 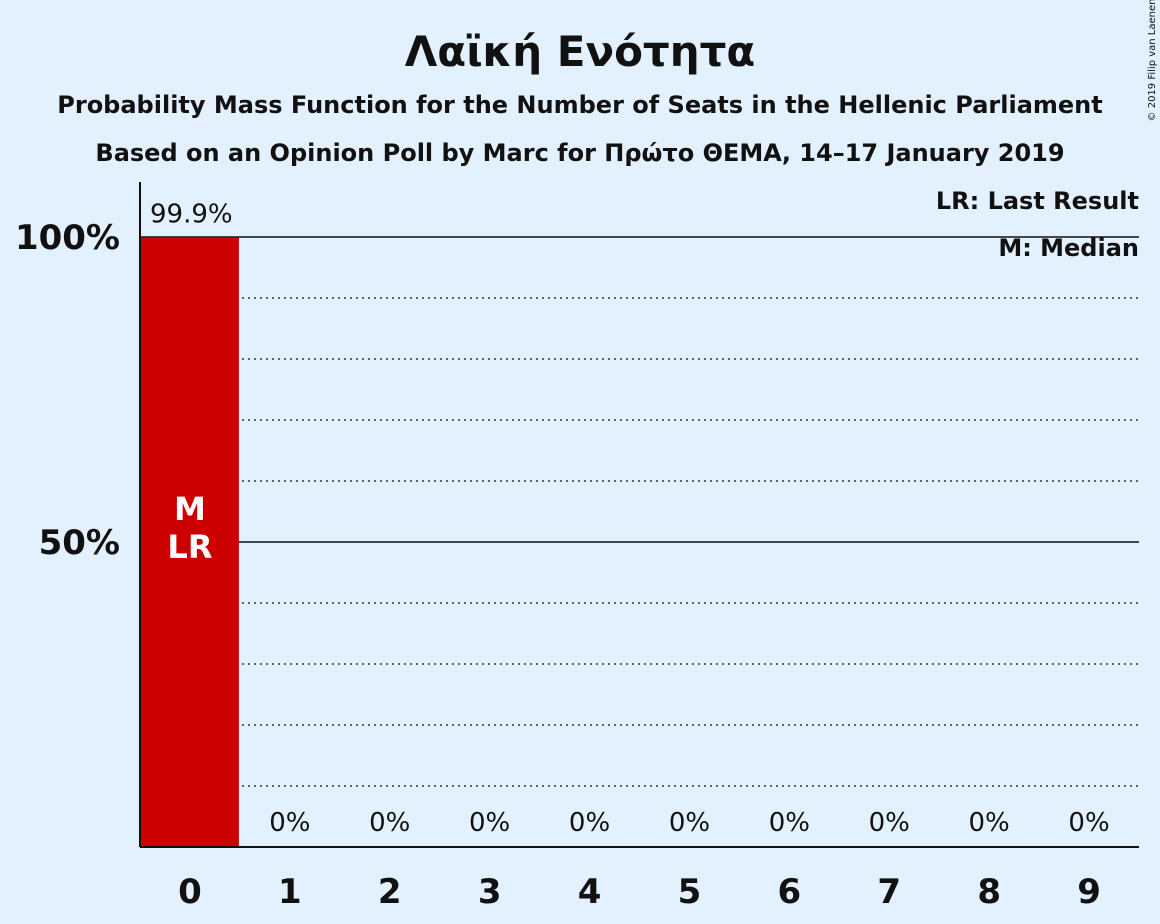 What do you see at coordinates (390, 892) in the screenshot?
I see `x-tick-label: 2` at bounding box center [390, 892].